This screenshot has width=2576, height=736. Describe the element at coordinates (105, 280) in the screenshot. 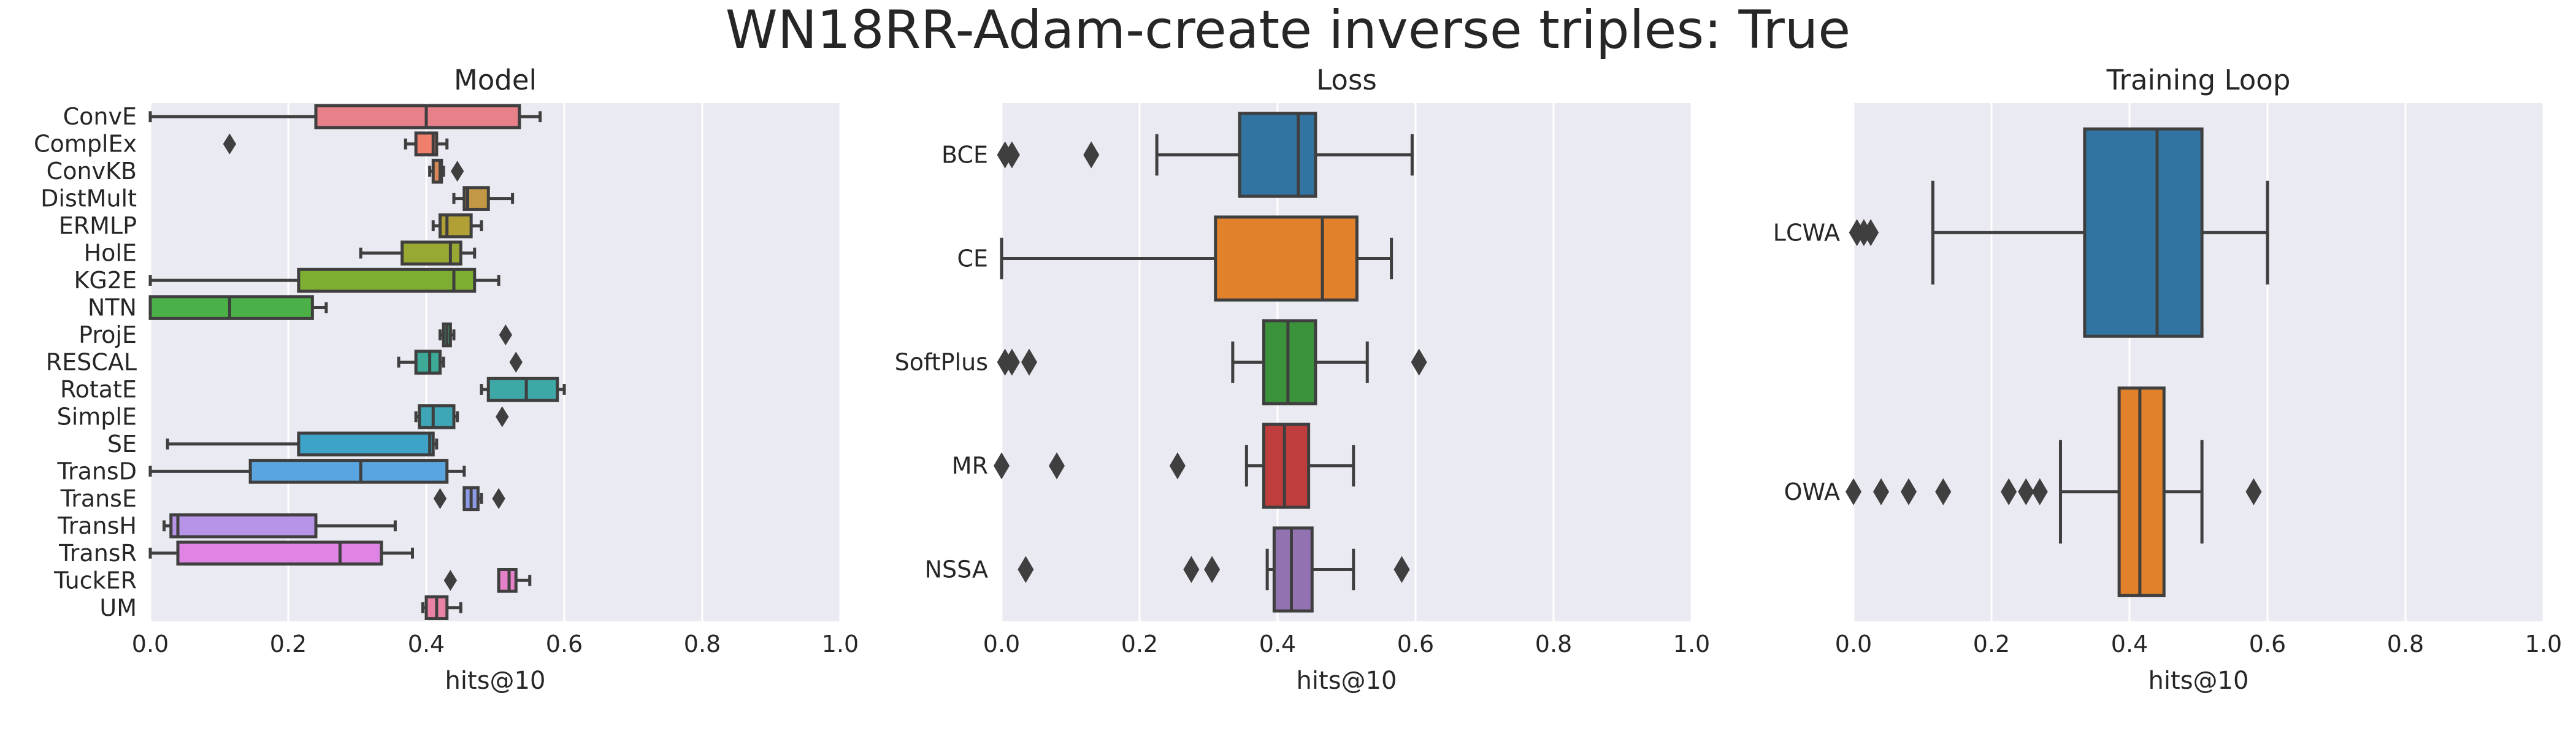

I see `y-tick-label: KG2E` at that location.